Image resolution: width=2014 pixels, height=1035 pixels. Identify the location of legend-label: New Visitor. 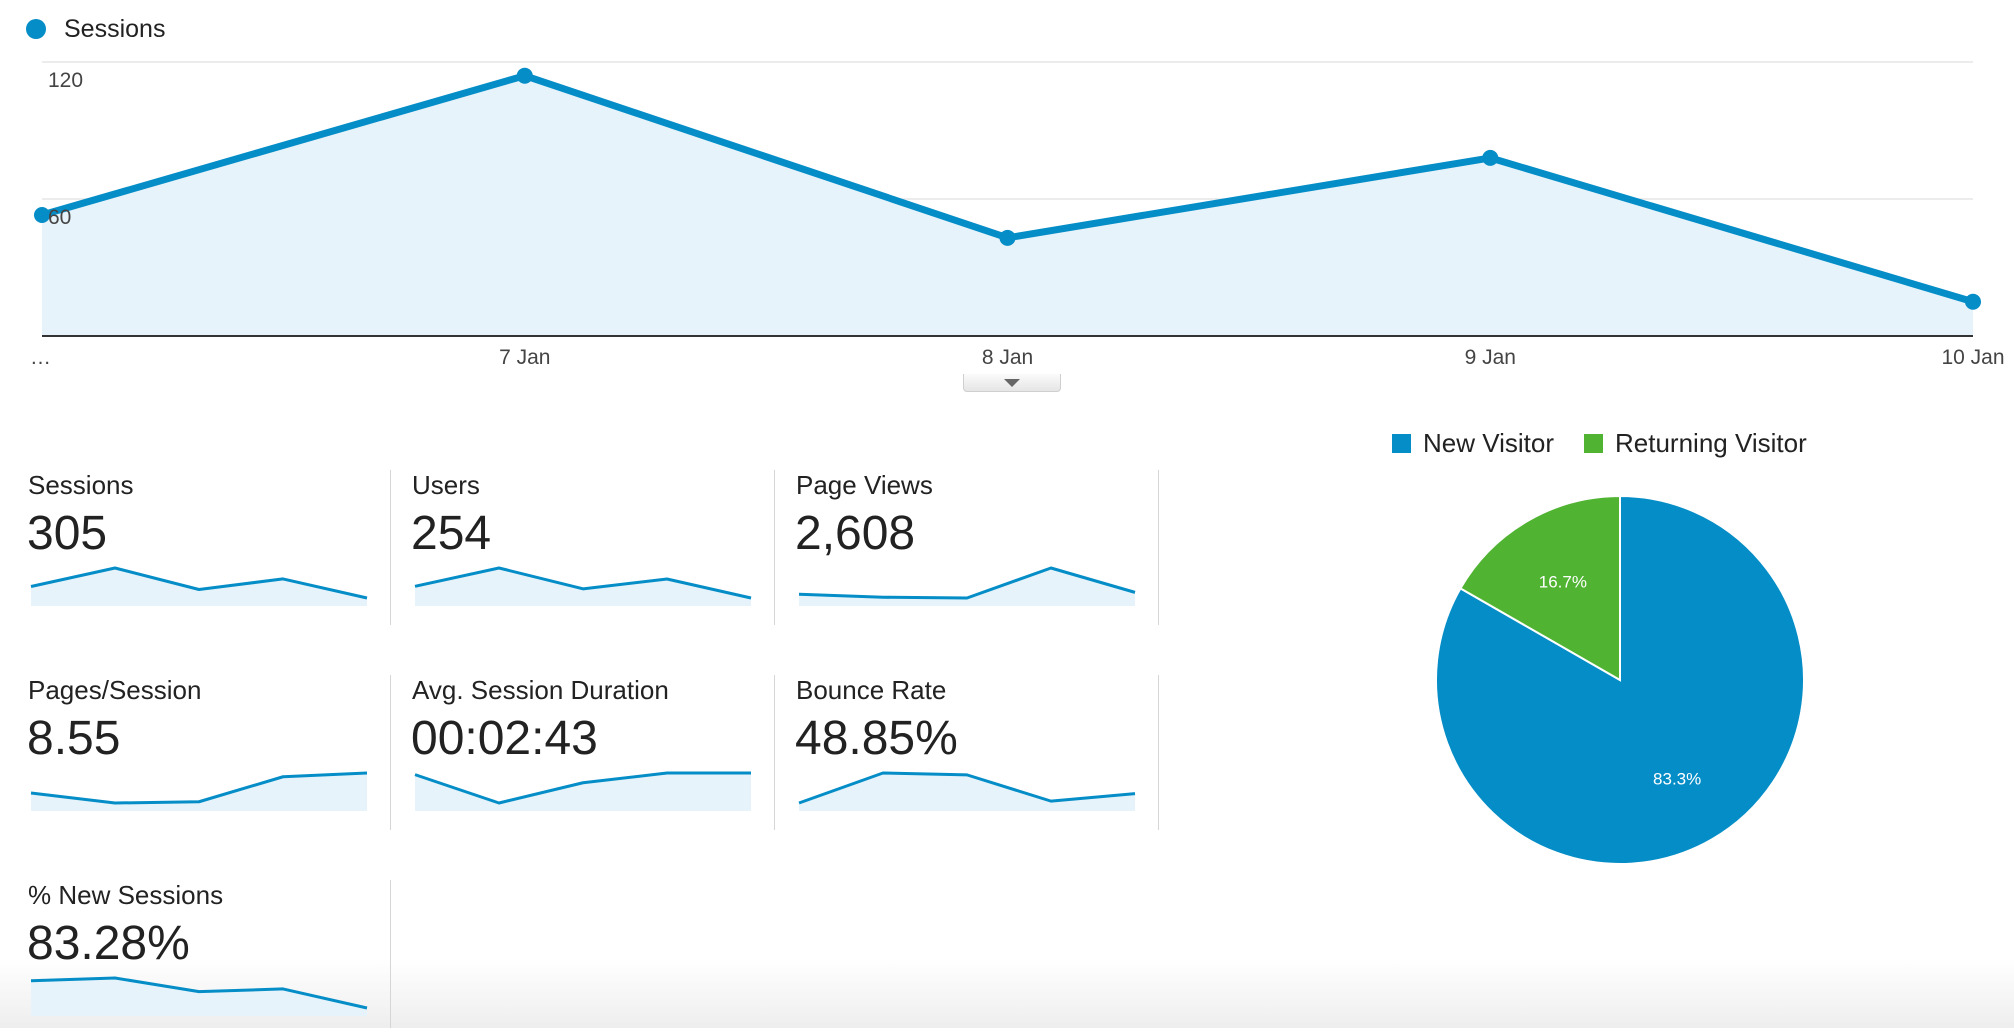
(1489, 443).